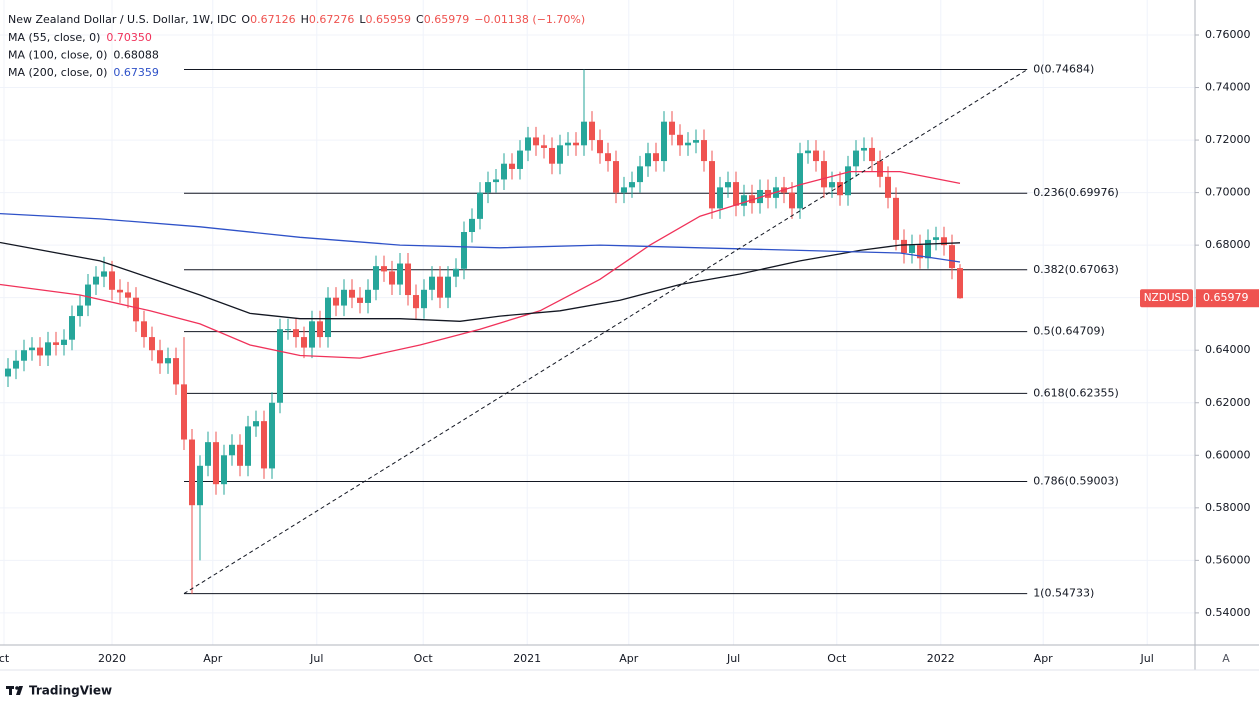  Describe the element at coordinates (54, 37) in the screenshot. I see `ma-legend-name: MA (55, close, 0)` at that location.